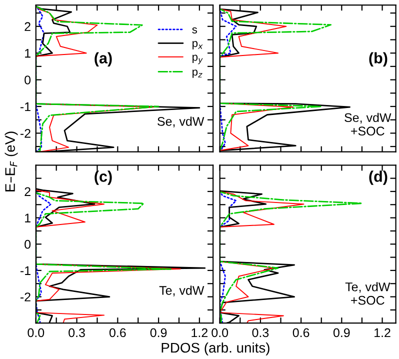 Image resolution: width=399 pixels, height=359 pixels. I want to click on annotation: Te, vdW +SOC, so click(367, 293).